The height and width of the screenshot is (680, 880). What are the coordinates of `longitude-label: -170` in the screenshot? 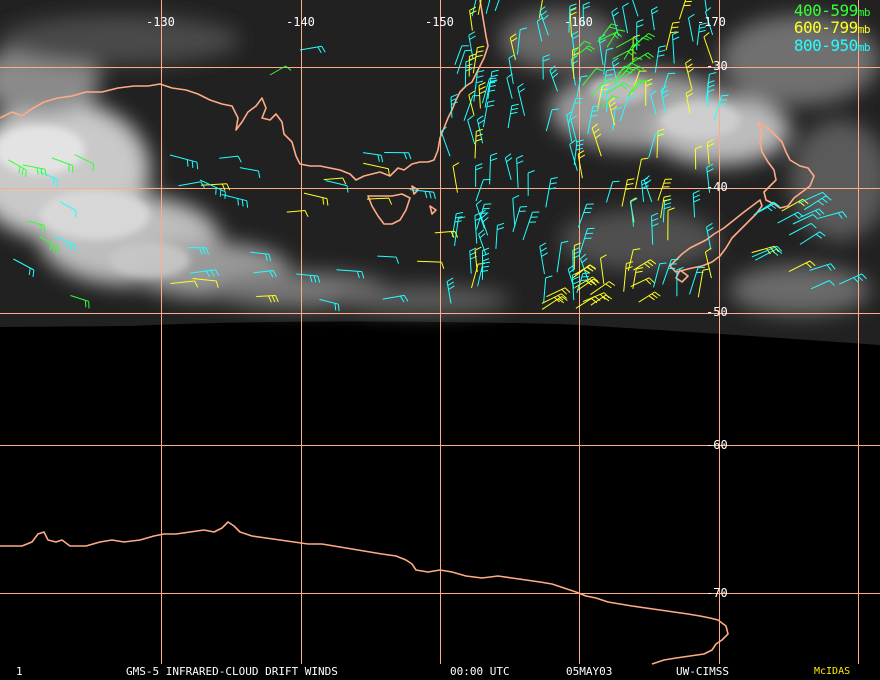 It's located at (711, 22).